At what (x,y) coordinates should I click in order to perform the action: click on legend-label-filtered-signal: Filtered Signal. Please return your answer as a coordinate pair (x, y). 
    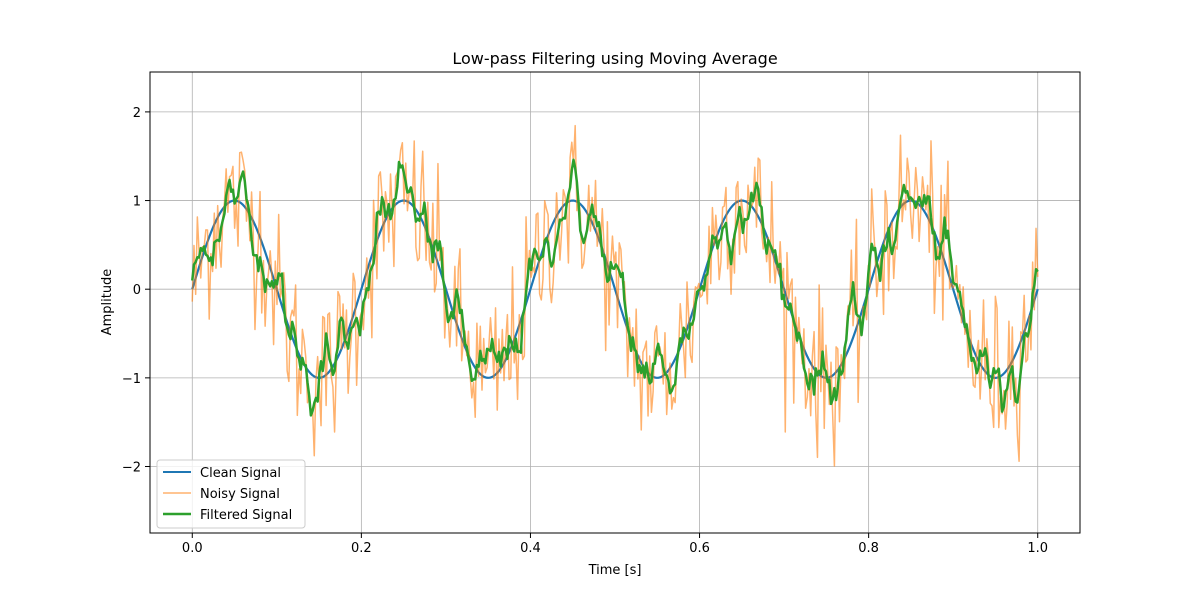
    Looking at the image, I should click on (246, 515).